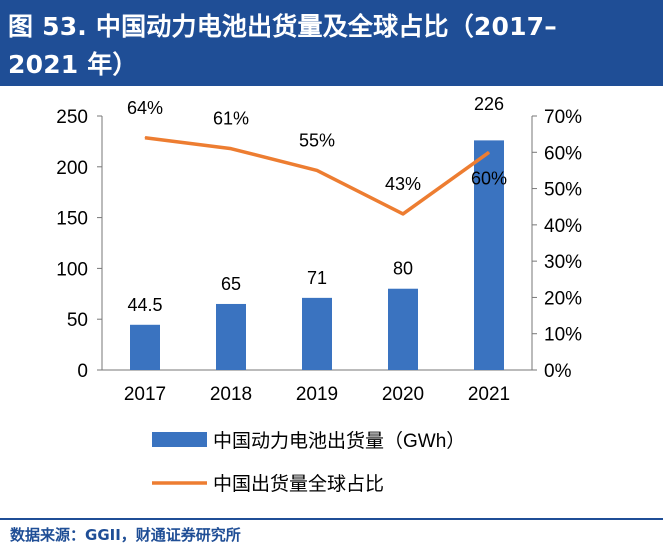 The width and height of the screenshot is (663, 553). Describe the element at coordinates (77, 320) in the screenshot. I see `left-axis-tick-label: 50` at that location.